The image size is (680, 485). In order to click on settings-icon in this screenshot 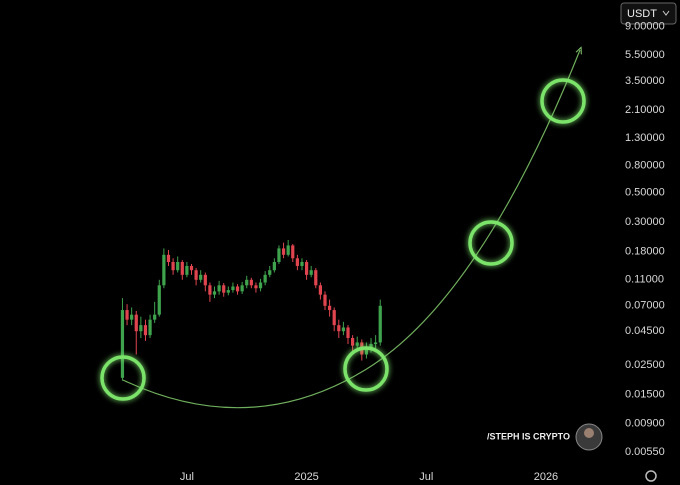, I will do `click(651, 476)`.